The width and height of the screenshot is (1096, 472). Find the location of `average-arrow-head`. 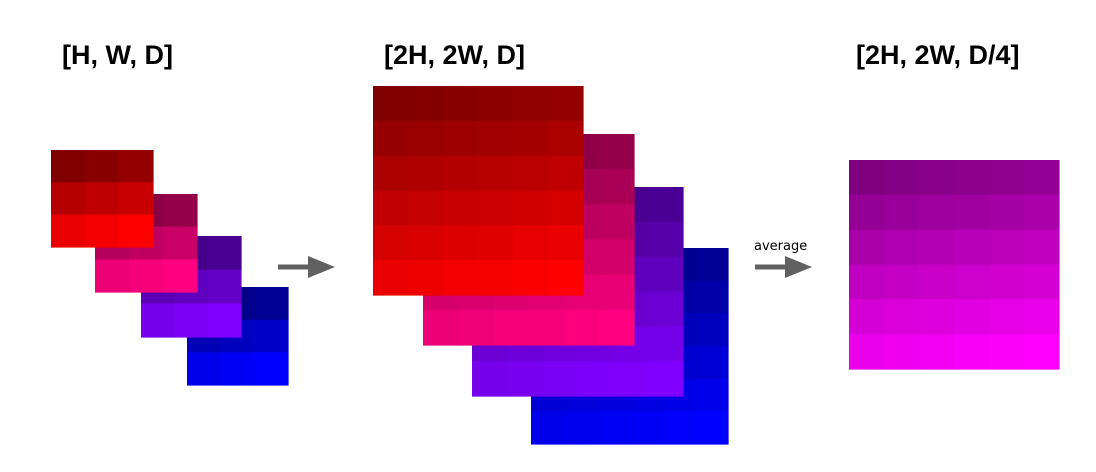

average-arrow-head is located at coordinates (798, 267).